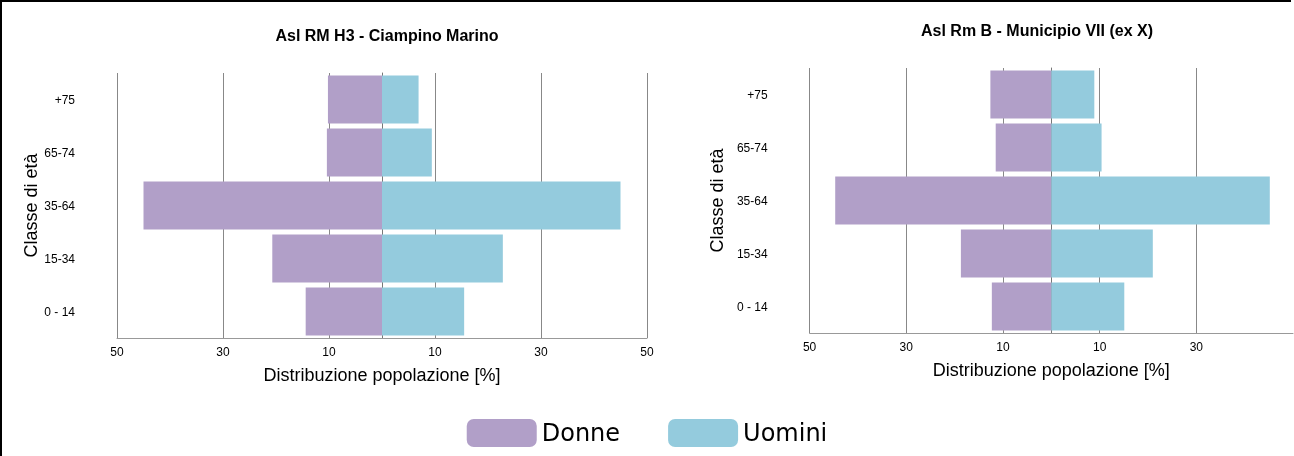 The image size is (1294, 456). What do you see at coordinates (581, 433) in the screenshot?
I see `legend-label: Donne` at bounding box center [581, 433].